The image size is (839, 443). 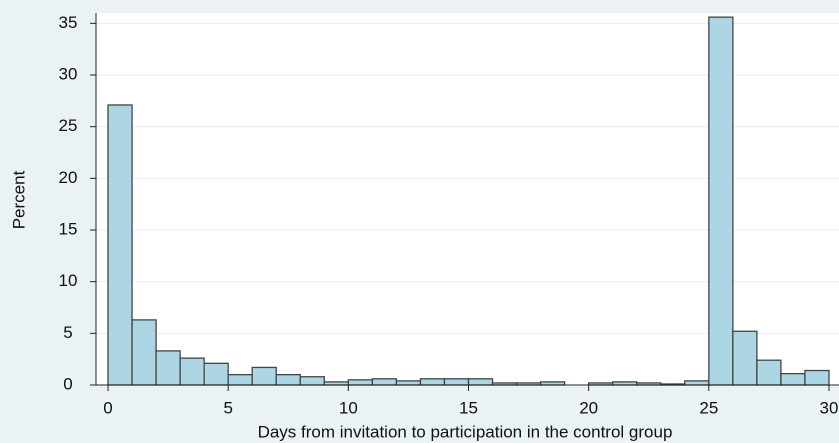 What do you see at coordinates (68, 125) in the screenshot?
I see `y-tick-label: 25` at bounding box center [68, 125].